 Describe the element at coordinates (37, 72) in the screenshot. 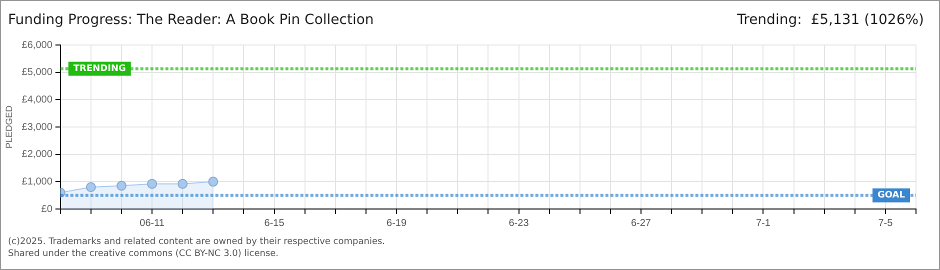

I see `y-tick-label: £5,000` at that location.